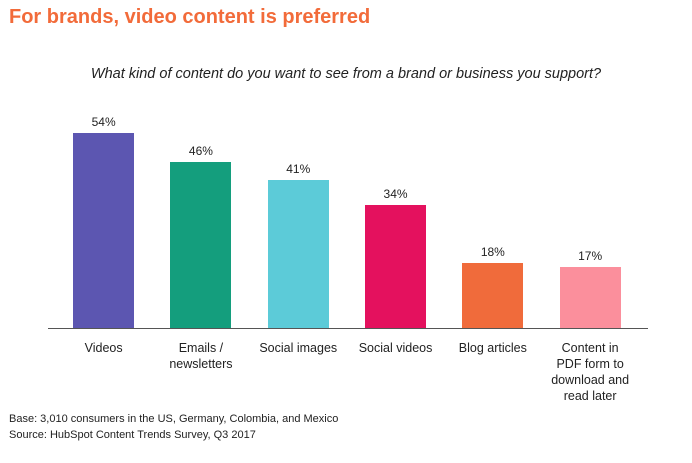  What do you see at coordinates (103, 348) in the screenshot?
I see `x-tick-label: Videos` at bounding box center [103, 348].